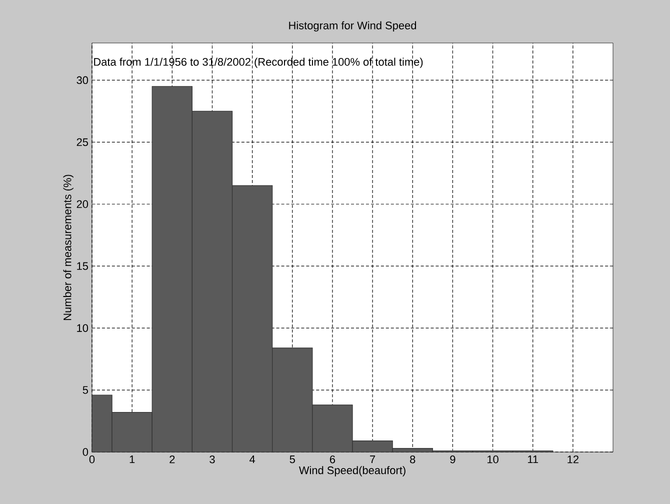 The height and width of the screenshot is (504, 670). Describe the element at coordinates (292, 460) in the screenshot. I see `x-tick-label: 5` at that location.